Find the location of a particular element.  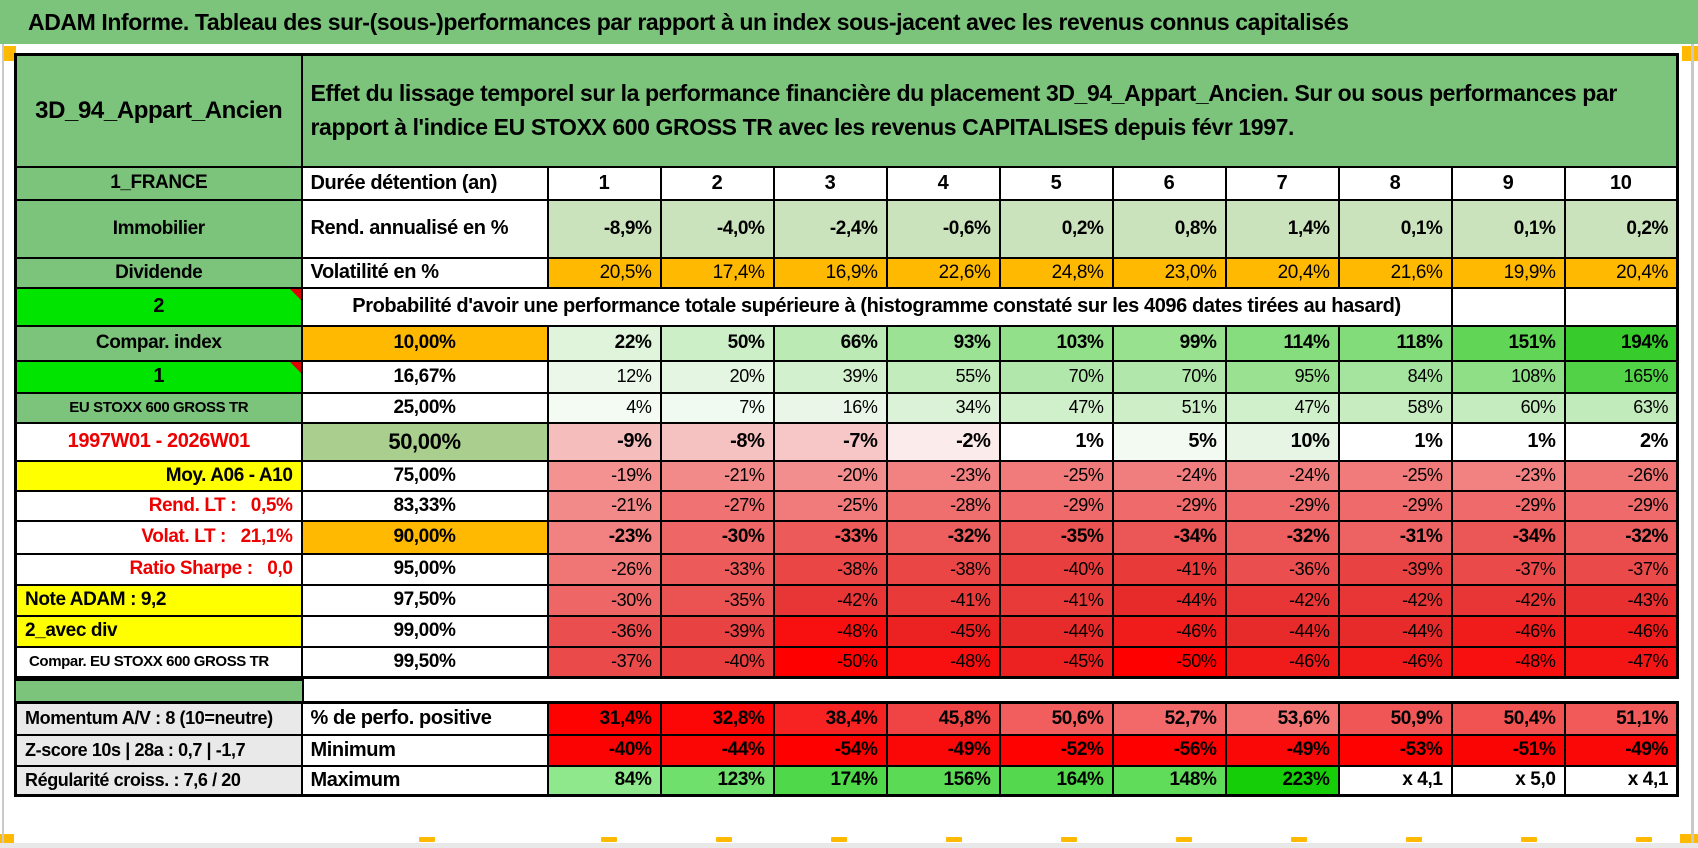

data-cell: 1,4% is located at coordinates (1282, 228).